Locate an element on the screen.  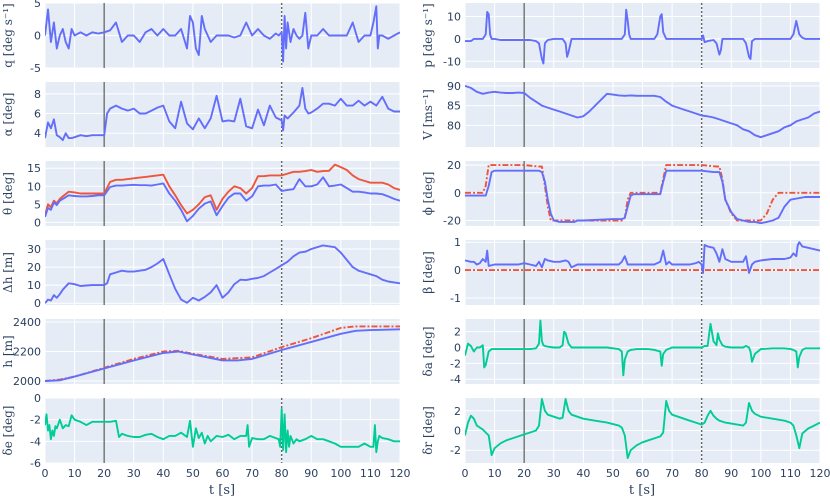
y-axis-label-h: h [m] is located at coordinates (8, 351).